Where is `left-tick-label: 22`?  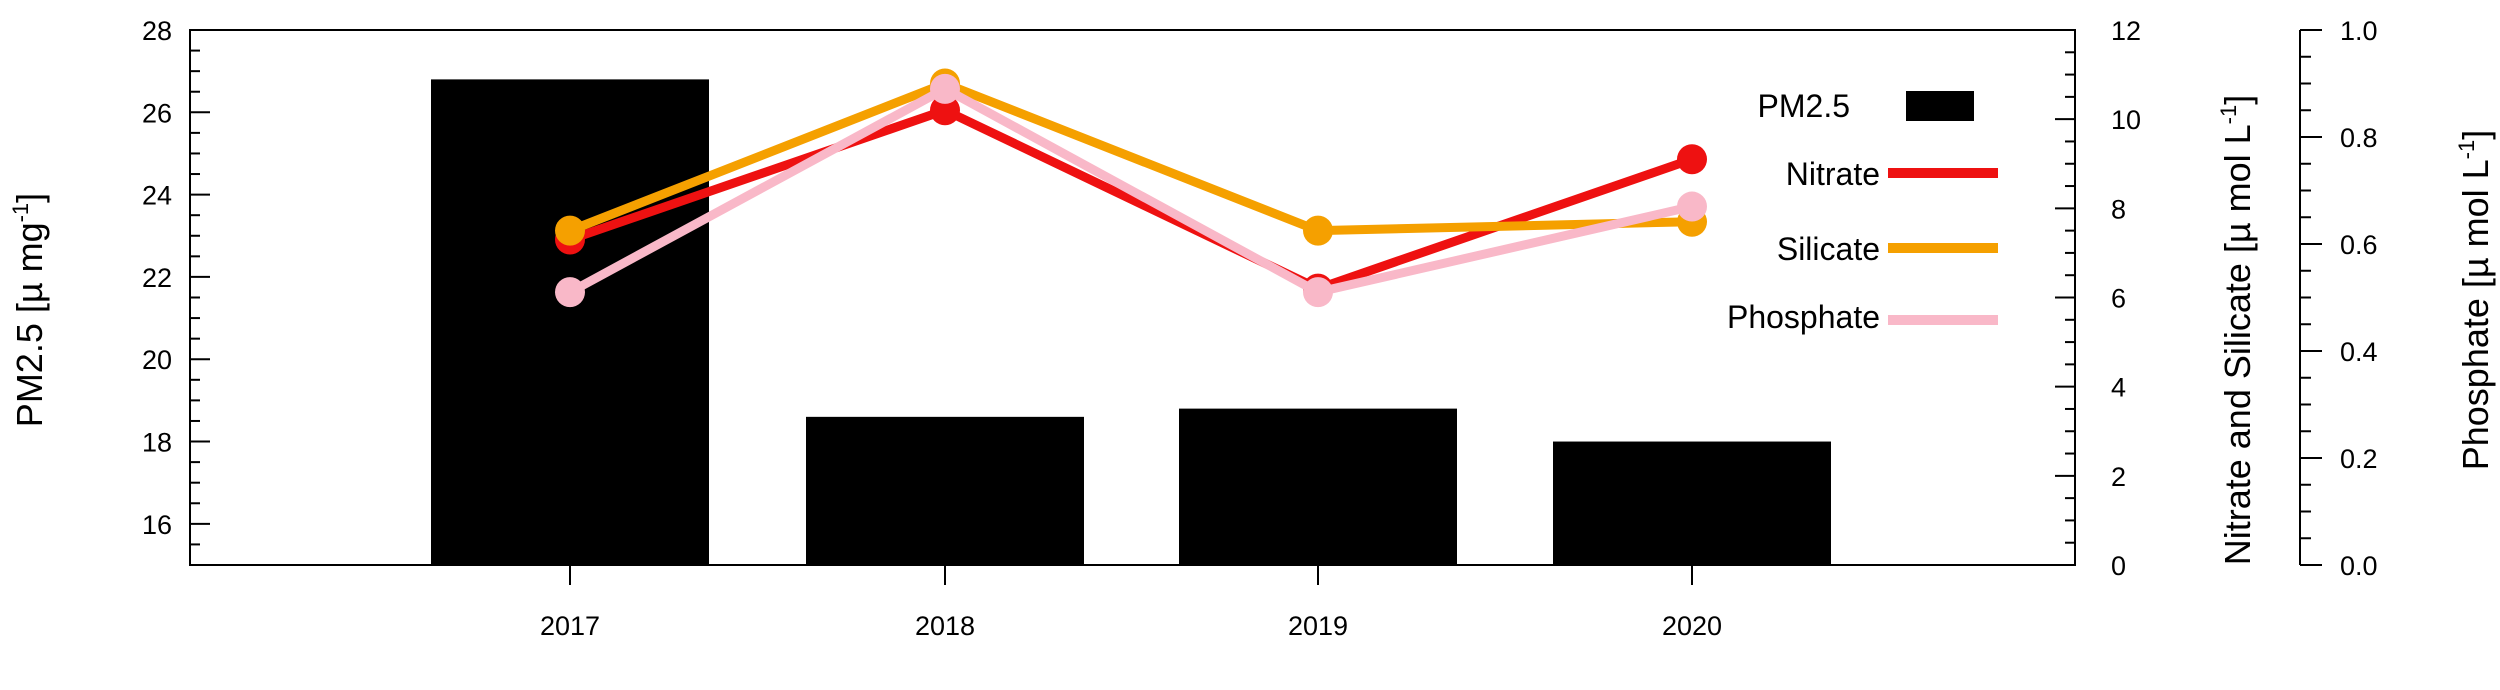 left-tick-label: 22 is located at coordinates (157, 278).